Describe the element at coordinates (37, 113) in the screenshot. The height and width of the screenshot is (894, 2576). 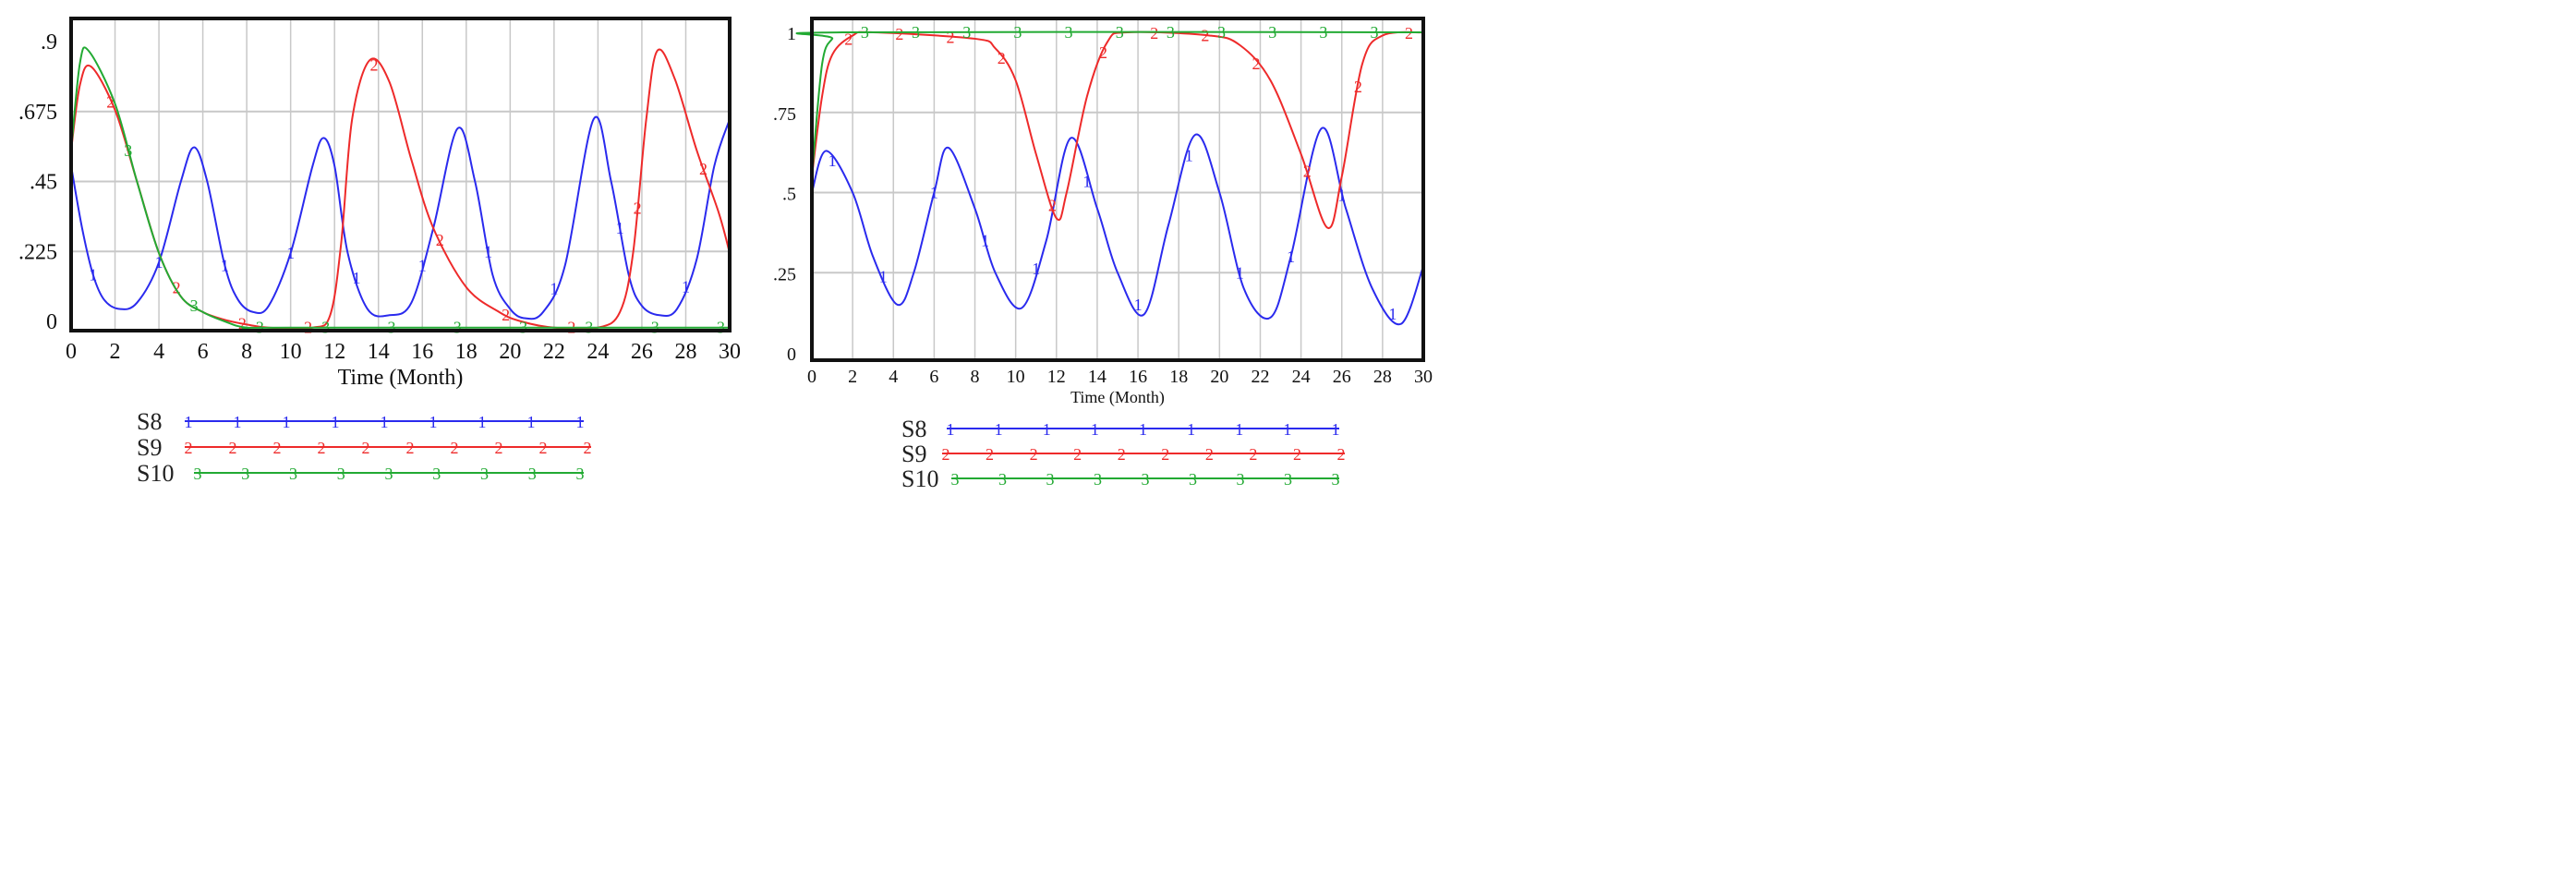
I see `y-tick-label: .675` at that location.